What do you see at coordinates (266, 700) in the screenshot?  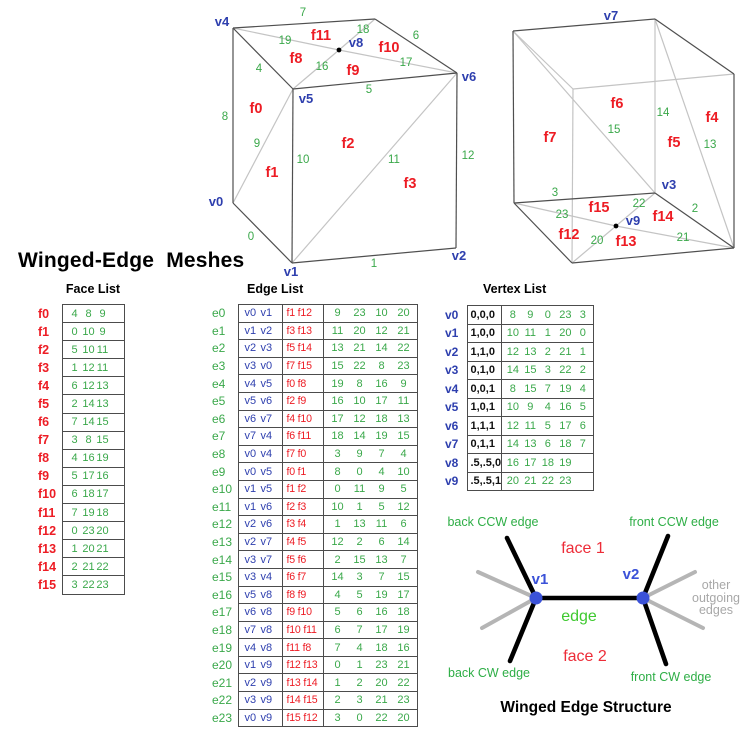 I see `vertex-ref: v9` at bounding box center [266, 700].